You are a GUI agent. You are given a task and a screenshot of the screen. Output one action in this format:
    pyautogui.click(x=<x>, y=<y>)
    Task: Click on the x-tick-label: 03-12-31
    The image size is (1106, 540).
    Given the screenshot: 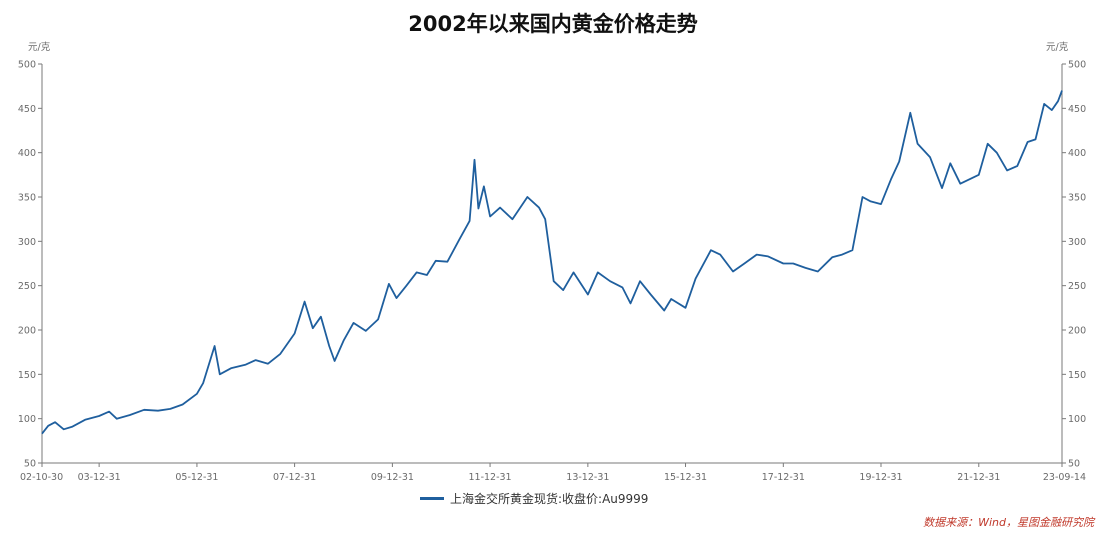 What is the action you would take?
    pyautogui.click(x=99, y=477)
    